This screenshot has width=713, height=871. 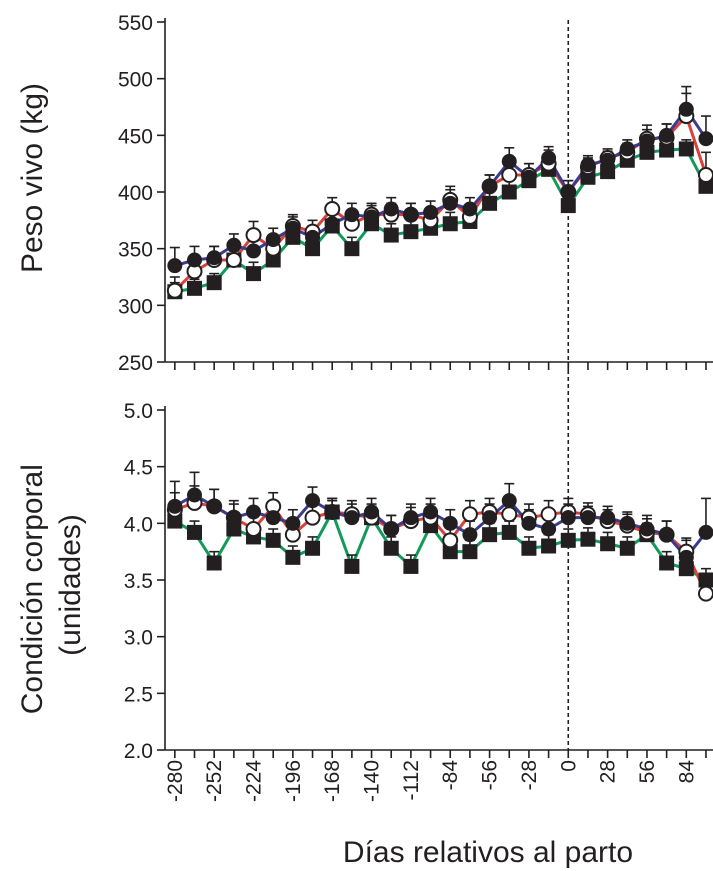 What do you see at coordinates (490, 775) in the screenshot?
I see `x-tick-label: -56` at bounding box center [490, 775].